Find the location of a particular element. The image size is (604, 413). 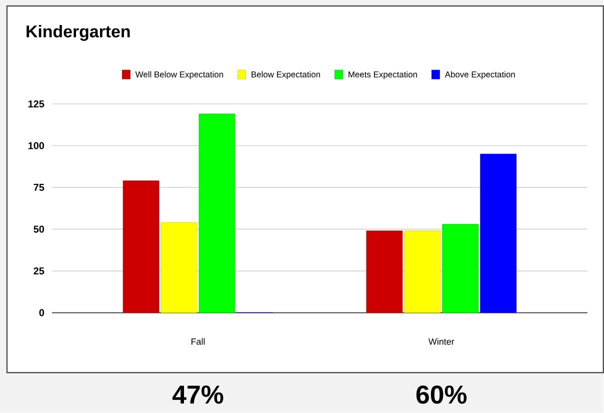

x-tick-label: Fall is located at coordinates (198, 341).